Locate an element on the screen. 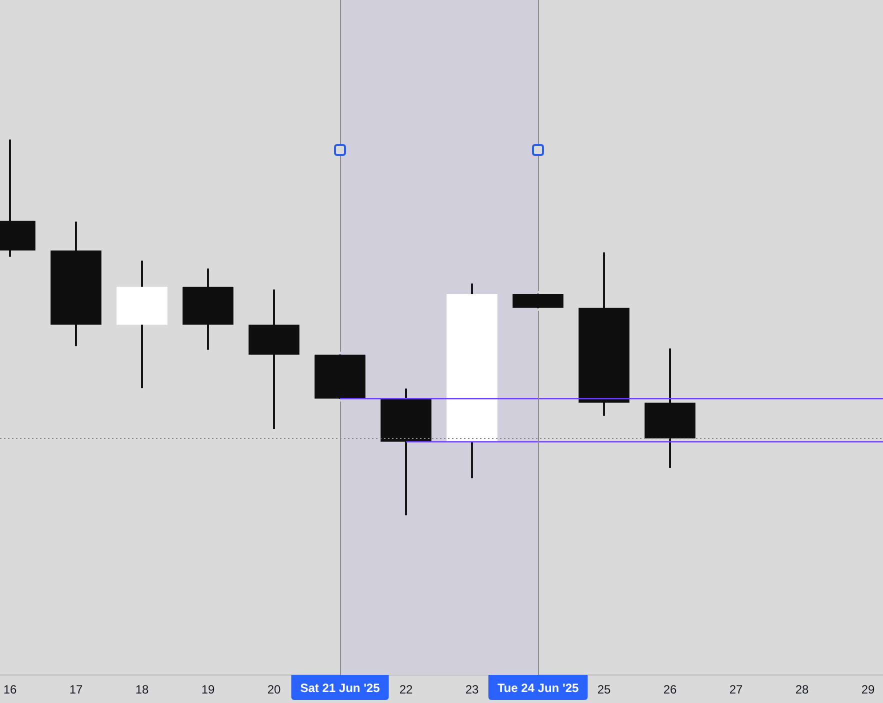  ref-line-label: Sat 21 Jun '25 is located at coordinates (340, 687).